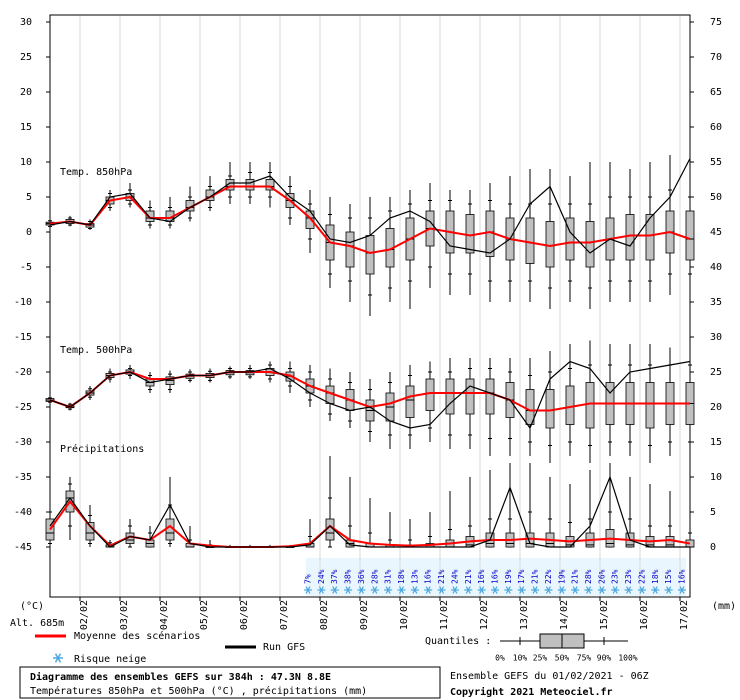 The width and height of the screenshot is (740, 700). What do you see at coordinates (604, 615) in the screenshot?
I see `x-tick-label: 15/02` at bounding box center [604, 615].